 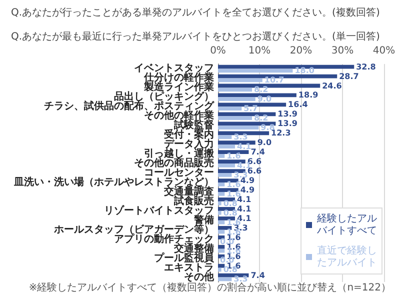 I want to click on y-tick-label: 警備, so click(x=203, y=220).